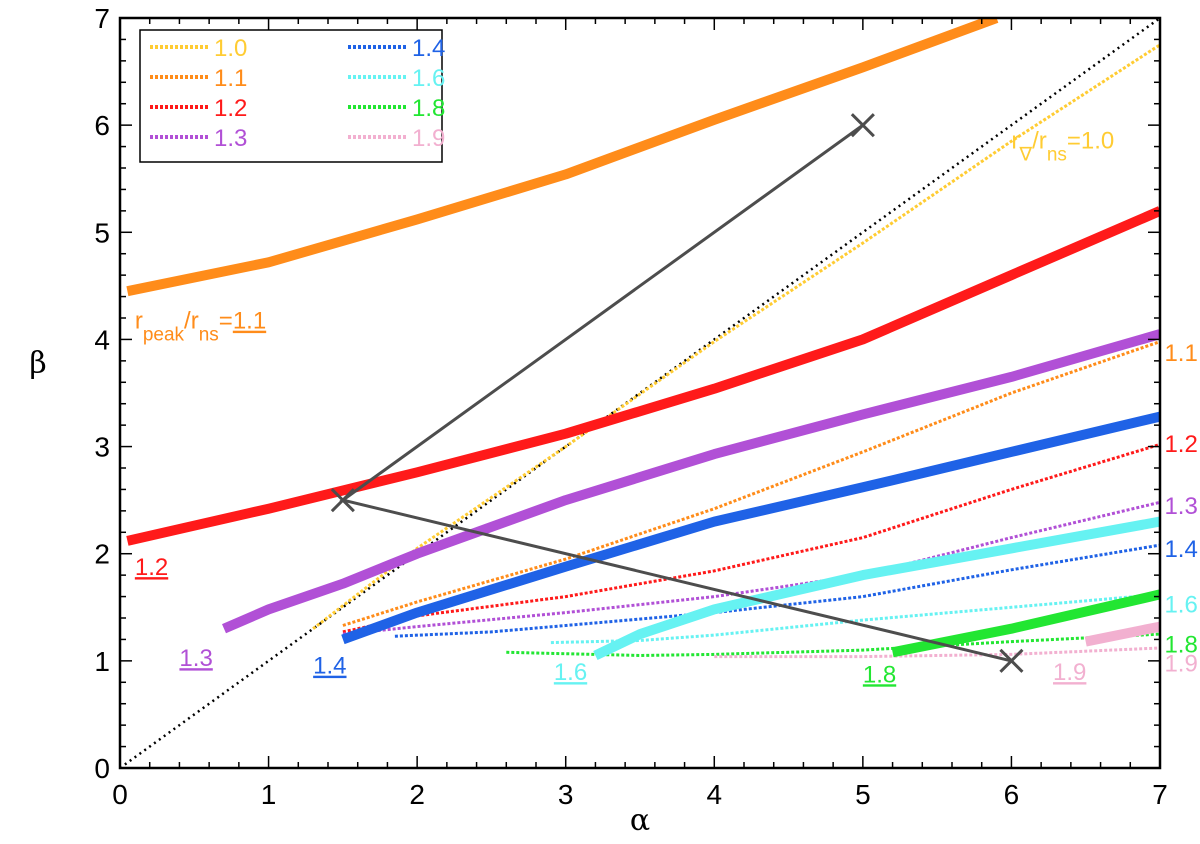 This screenshot has width=1200, height=844. I want to click on x-tick-label: 2, so click(417, 794).